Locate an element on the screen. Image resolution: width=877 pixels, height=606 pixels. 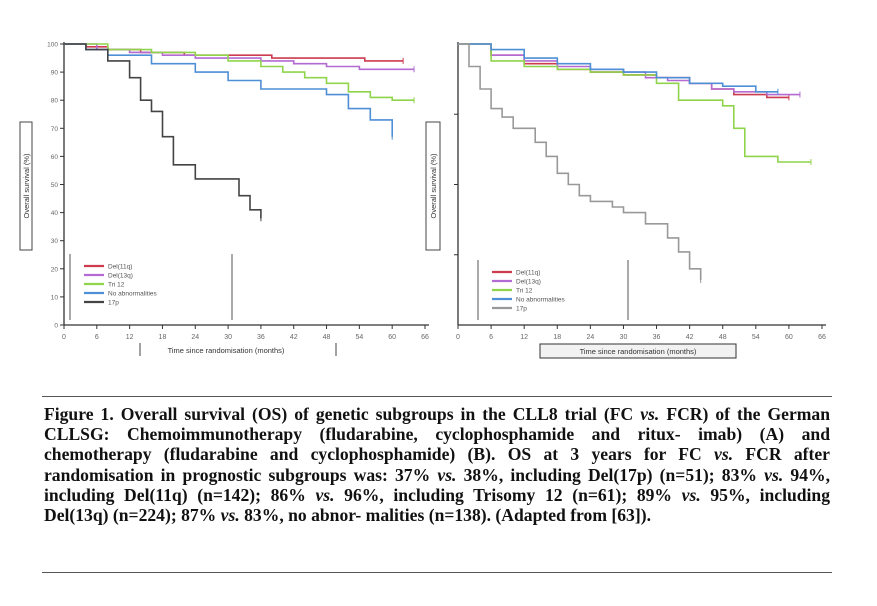
y-tick-label: 40 is located at coordinates (55, 213).